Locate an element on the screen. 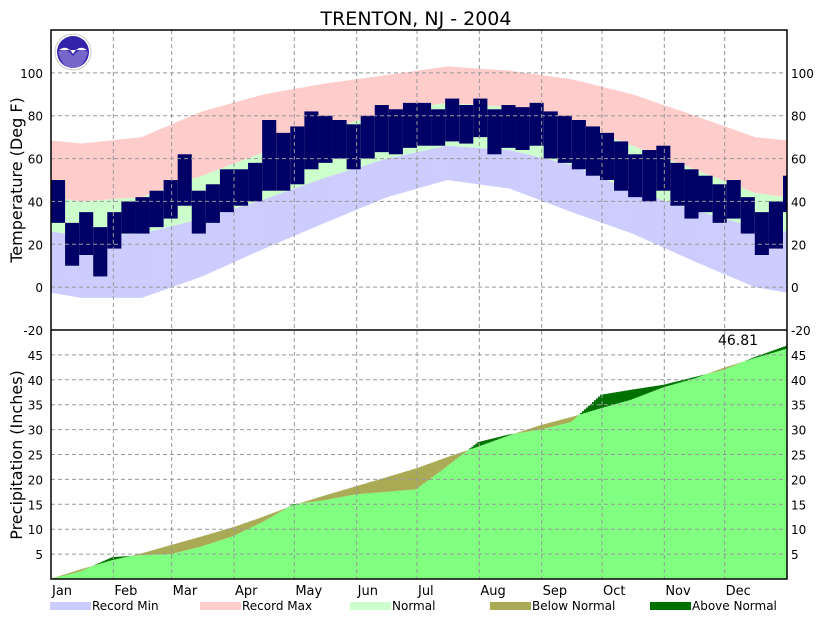  precip-tick-label-right: 10 is located at coordinates (798, 530).